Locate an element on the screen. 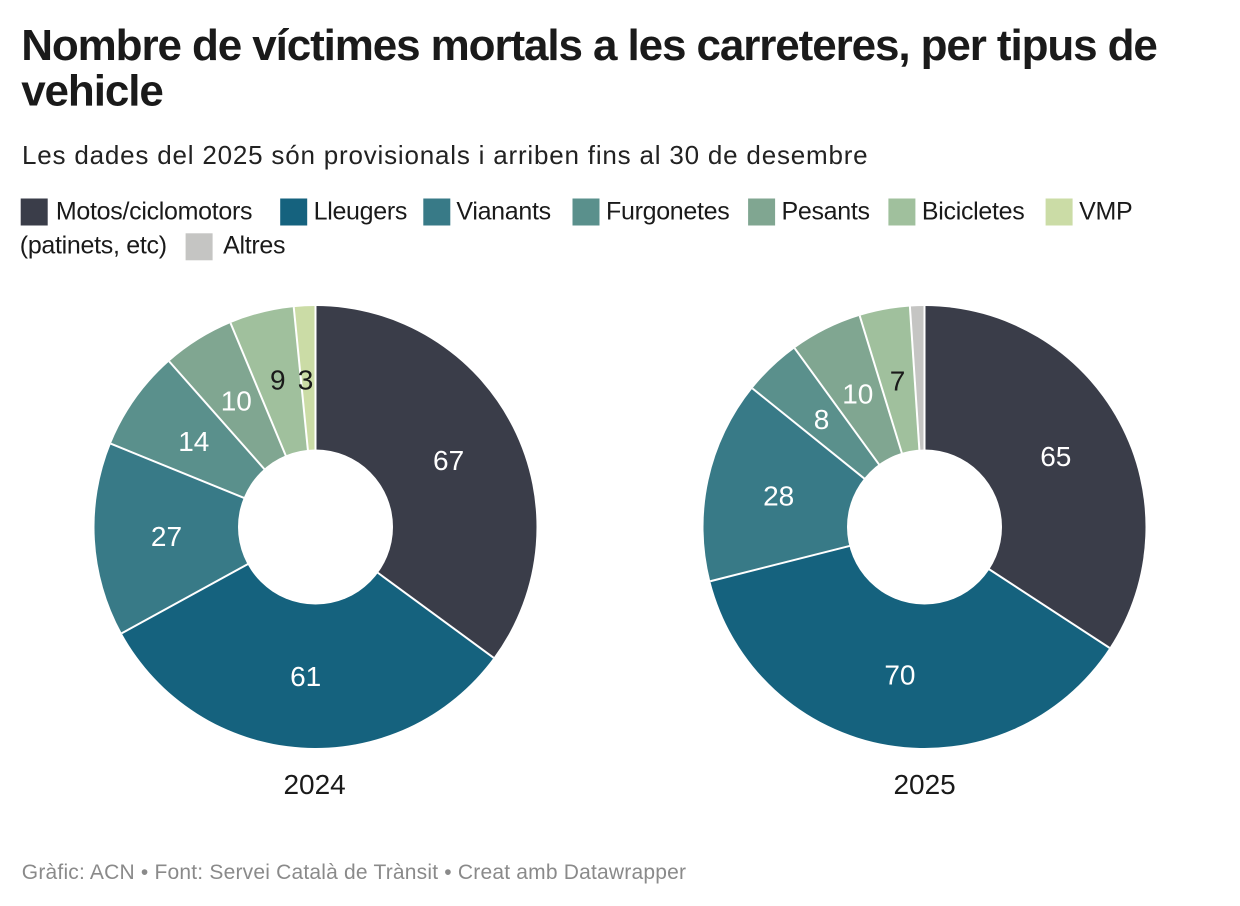 This screenshot has height=906, width=1240. svg-text: 8 is located at coordinates (822, 419).